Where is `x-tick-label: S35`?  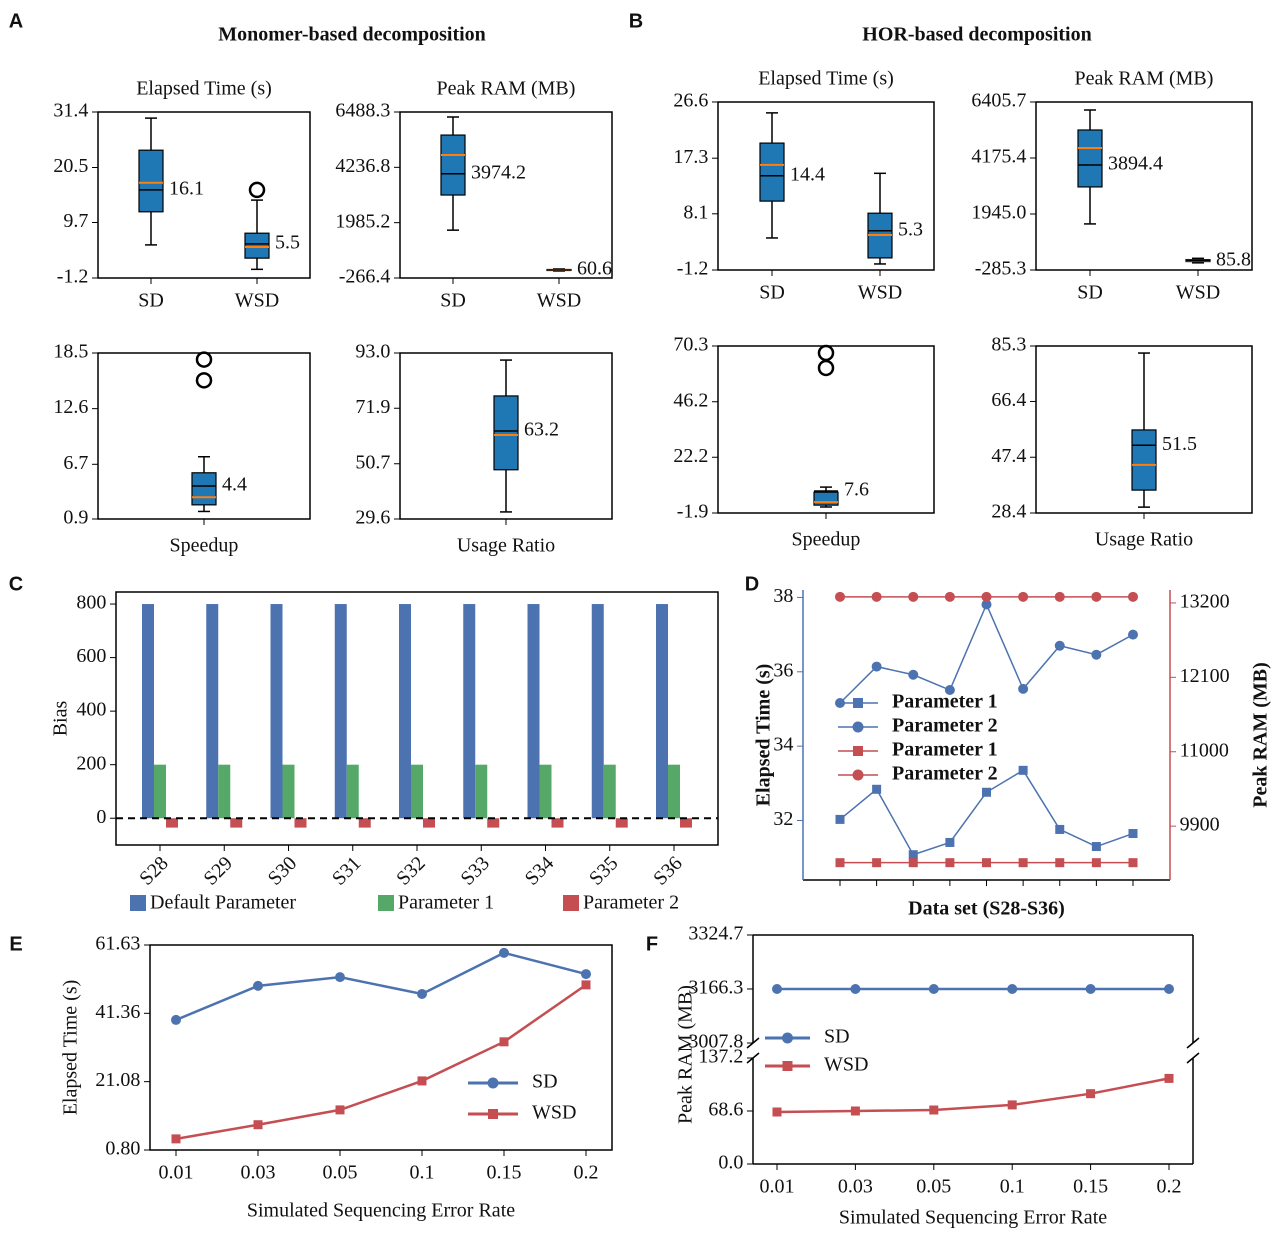 x-tick-label: S35 is located at coordinates (604, 871).